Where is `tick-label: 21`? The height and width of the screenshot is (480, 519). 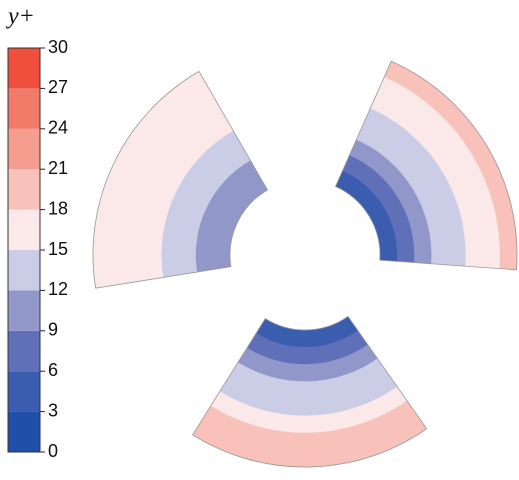 tick-label: 21 is located at coordinates (58, 168).